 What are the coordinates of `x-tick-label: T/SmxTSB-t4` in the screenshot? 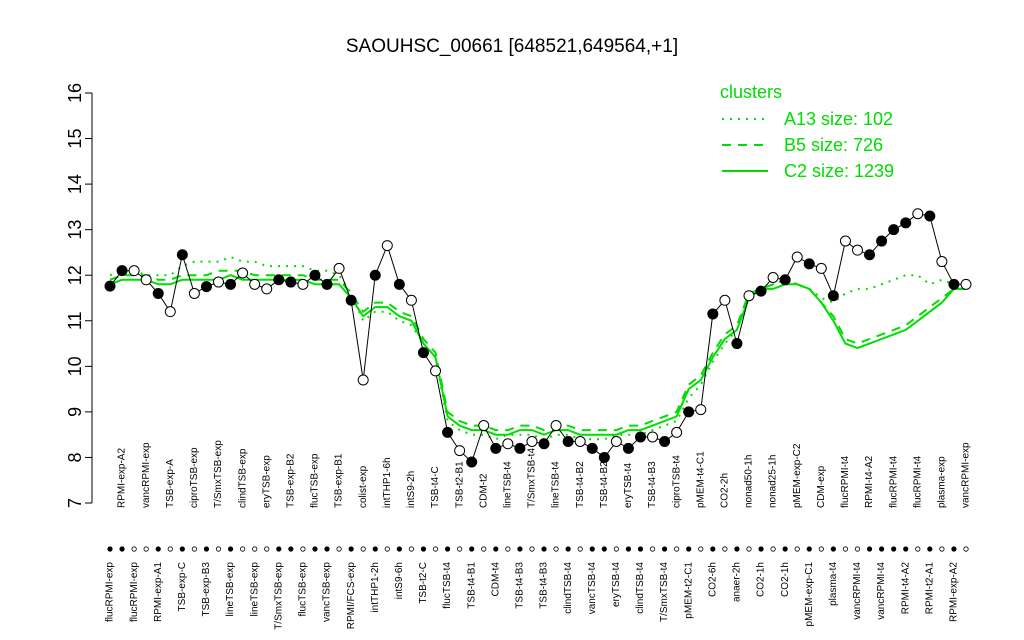 It's located at (664, 592).